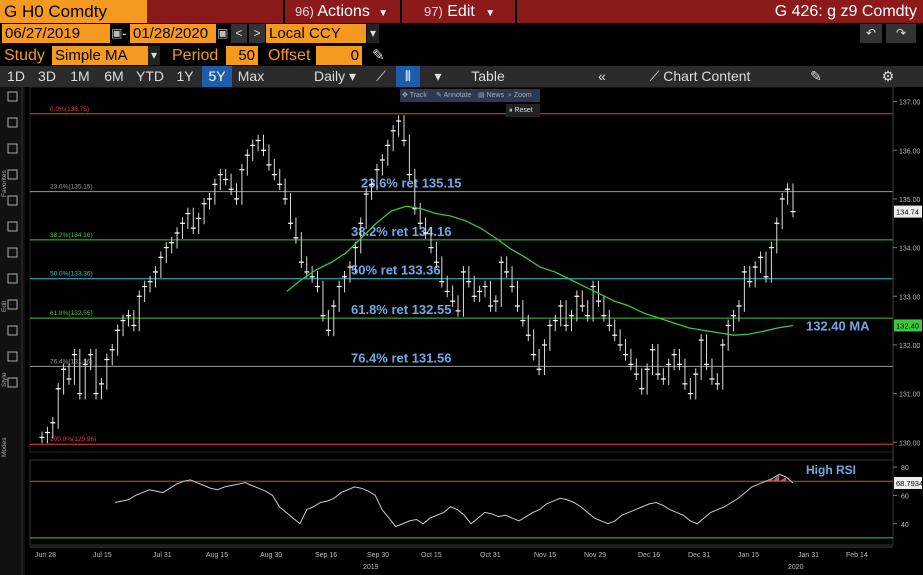  I want to click on fib-tag: 76.4%(131.56), so click(71, 361).